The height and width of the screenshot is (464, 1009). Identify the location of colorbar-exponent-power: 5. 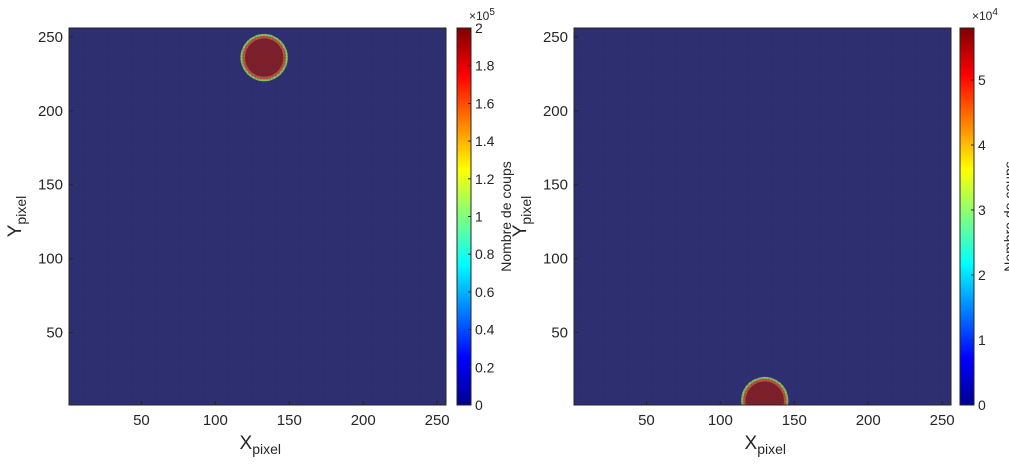
(492, 12).